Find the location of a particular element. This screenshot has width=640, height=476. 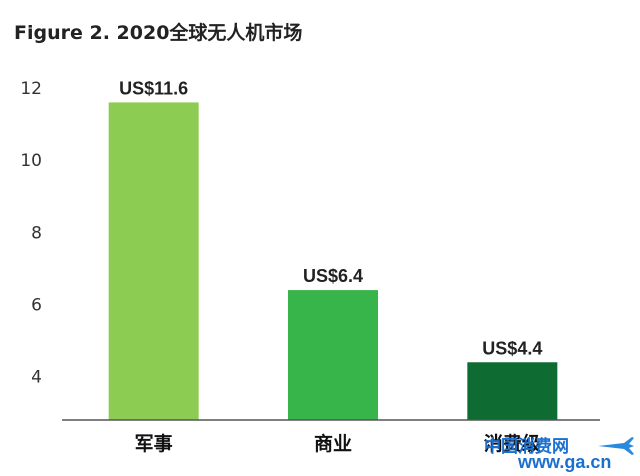

bar-value-label: US$6.4 is located at coordinates (333, 276).